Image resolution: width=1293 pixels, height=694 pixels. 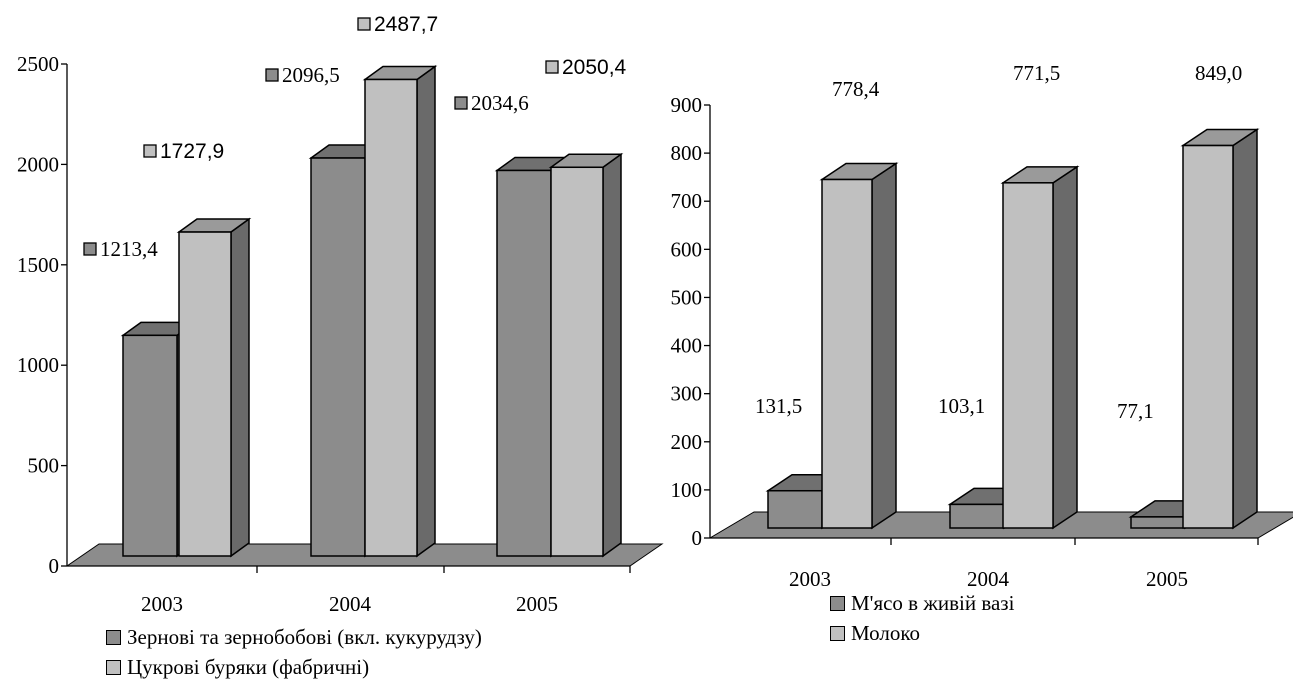 I want to click on data-label: 2034,6, so click(x=500, y=103).